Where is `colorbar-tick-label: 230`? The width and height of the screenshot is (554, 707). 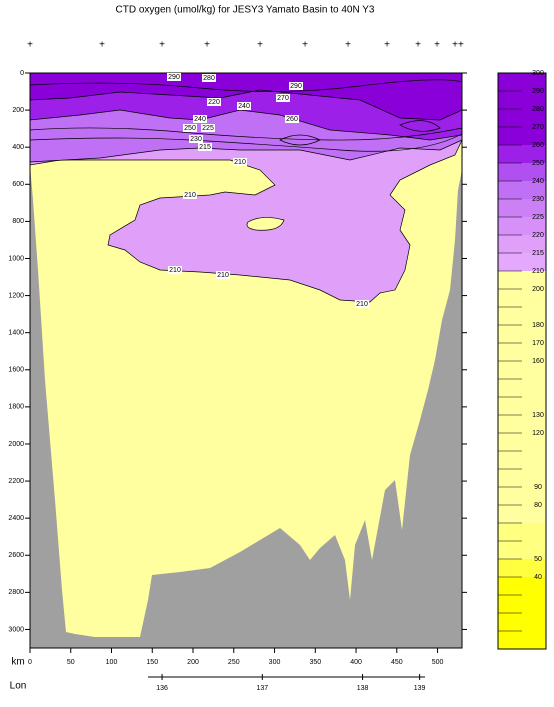 colorbar-tick-label: 230 is located at coordinates (538, 199).